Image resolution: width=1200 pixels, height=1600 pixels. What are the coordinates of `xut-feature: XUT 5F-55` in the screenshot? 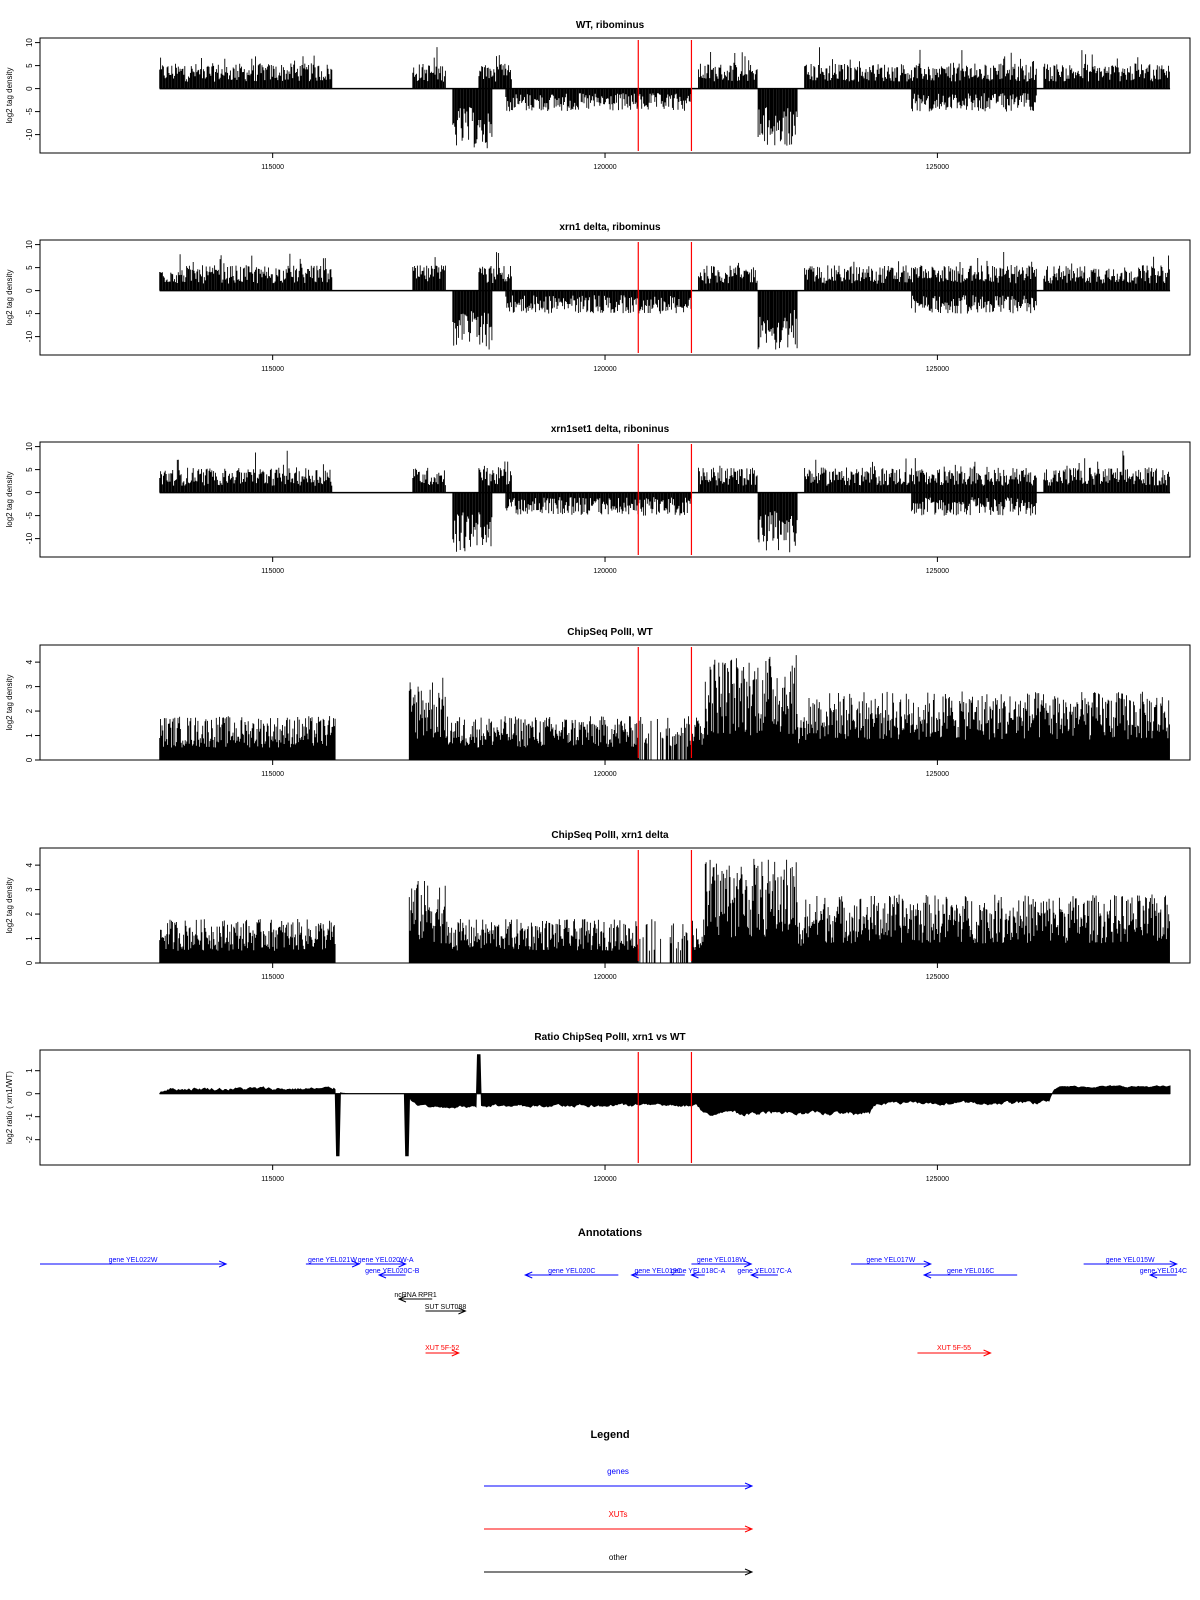 It's located at (954, 1351).